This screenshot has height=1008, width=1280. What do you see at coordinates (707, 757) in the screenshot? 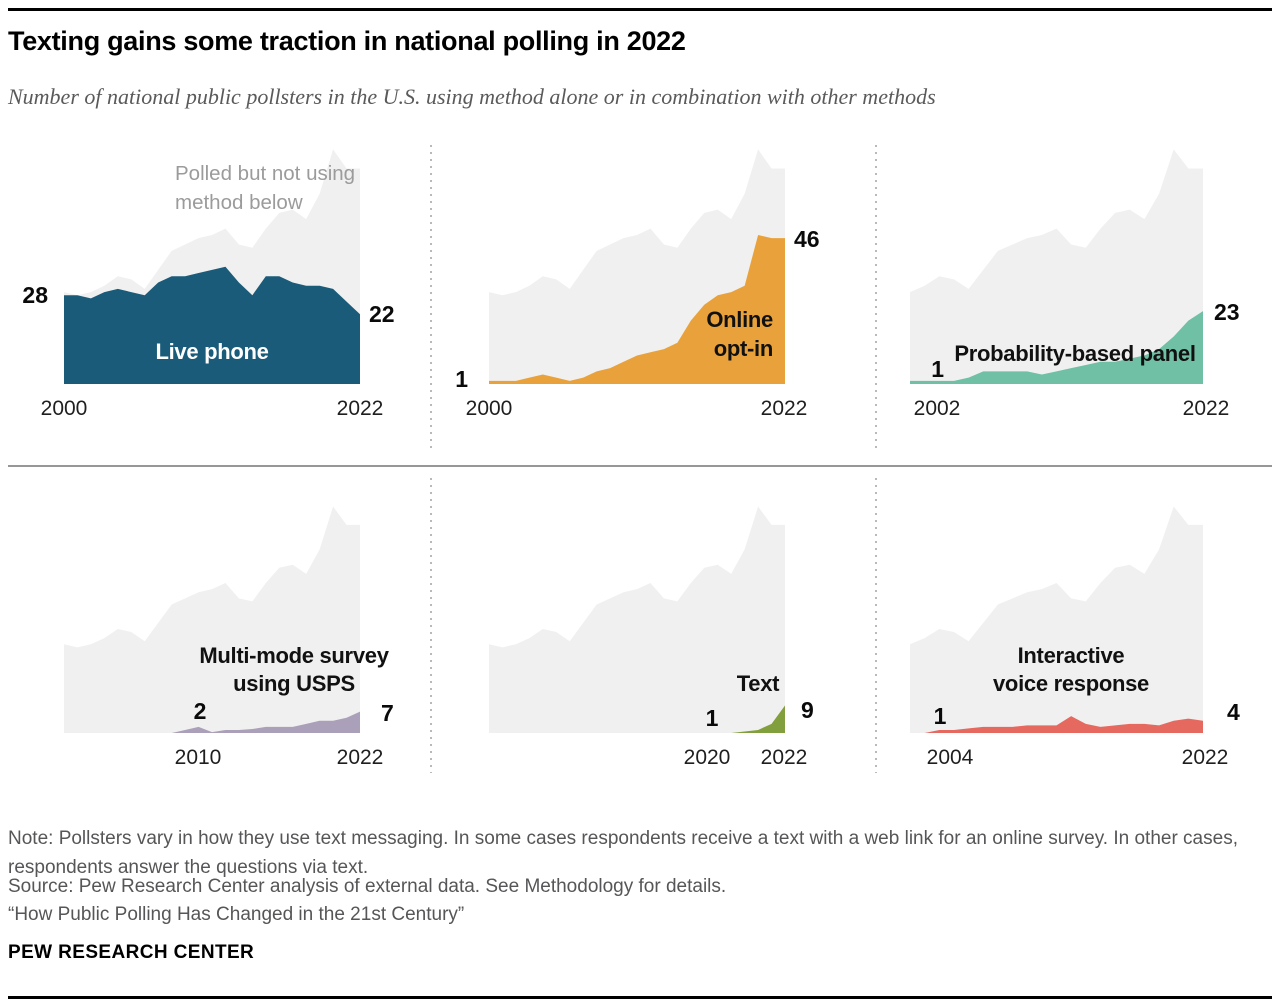
I see `text-tick-start: 2020` at bounding box center [707, 757].